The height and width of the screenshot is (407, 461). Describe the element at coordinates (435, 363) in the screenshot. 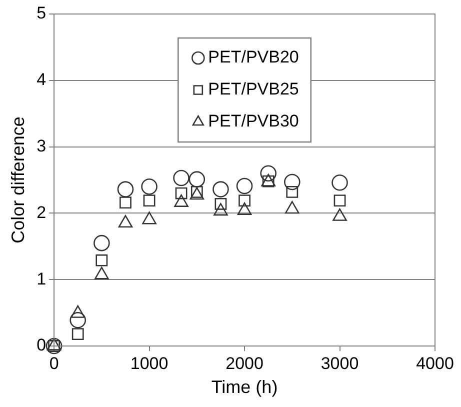

I see `x-tick-label: 4000` at that location.